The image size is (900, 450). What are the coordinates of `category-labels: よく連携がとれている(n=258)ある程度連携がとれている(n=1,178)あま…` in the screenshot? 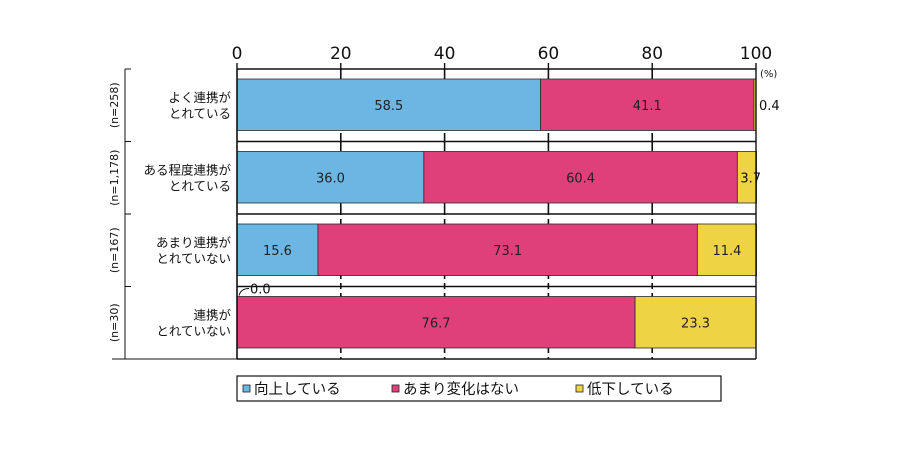 It's located at (169, 212).